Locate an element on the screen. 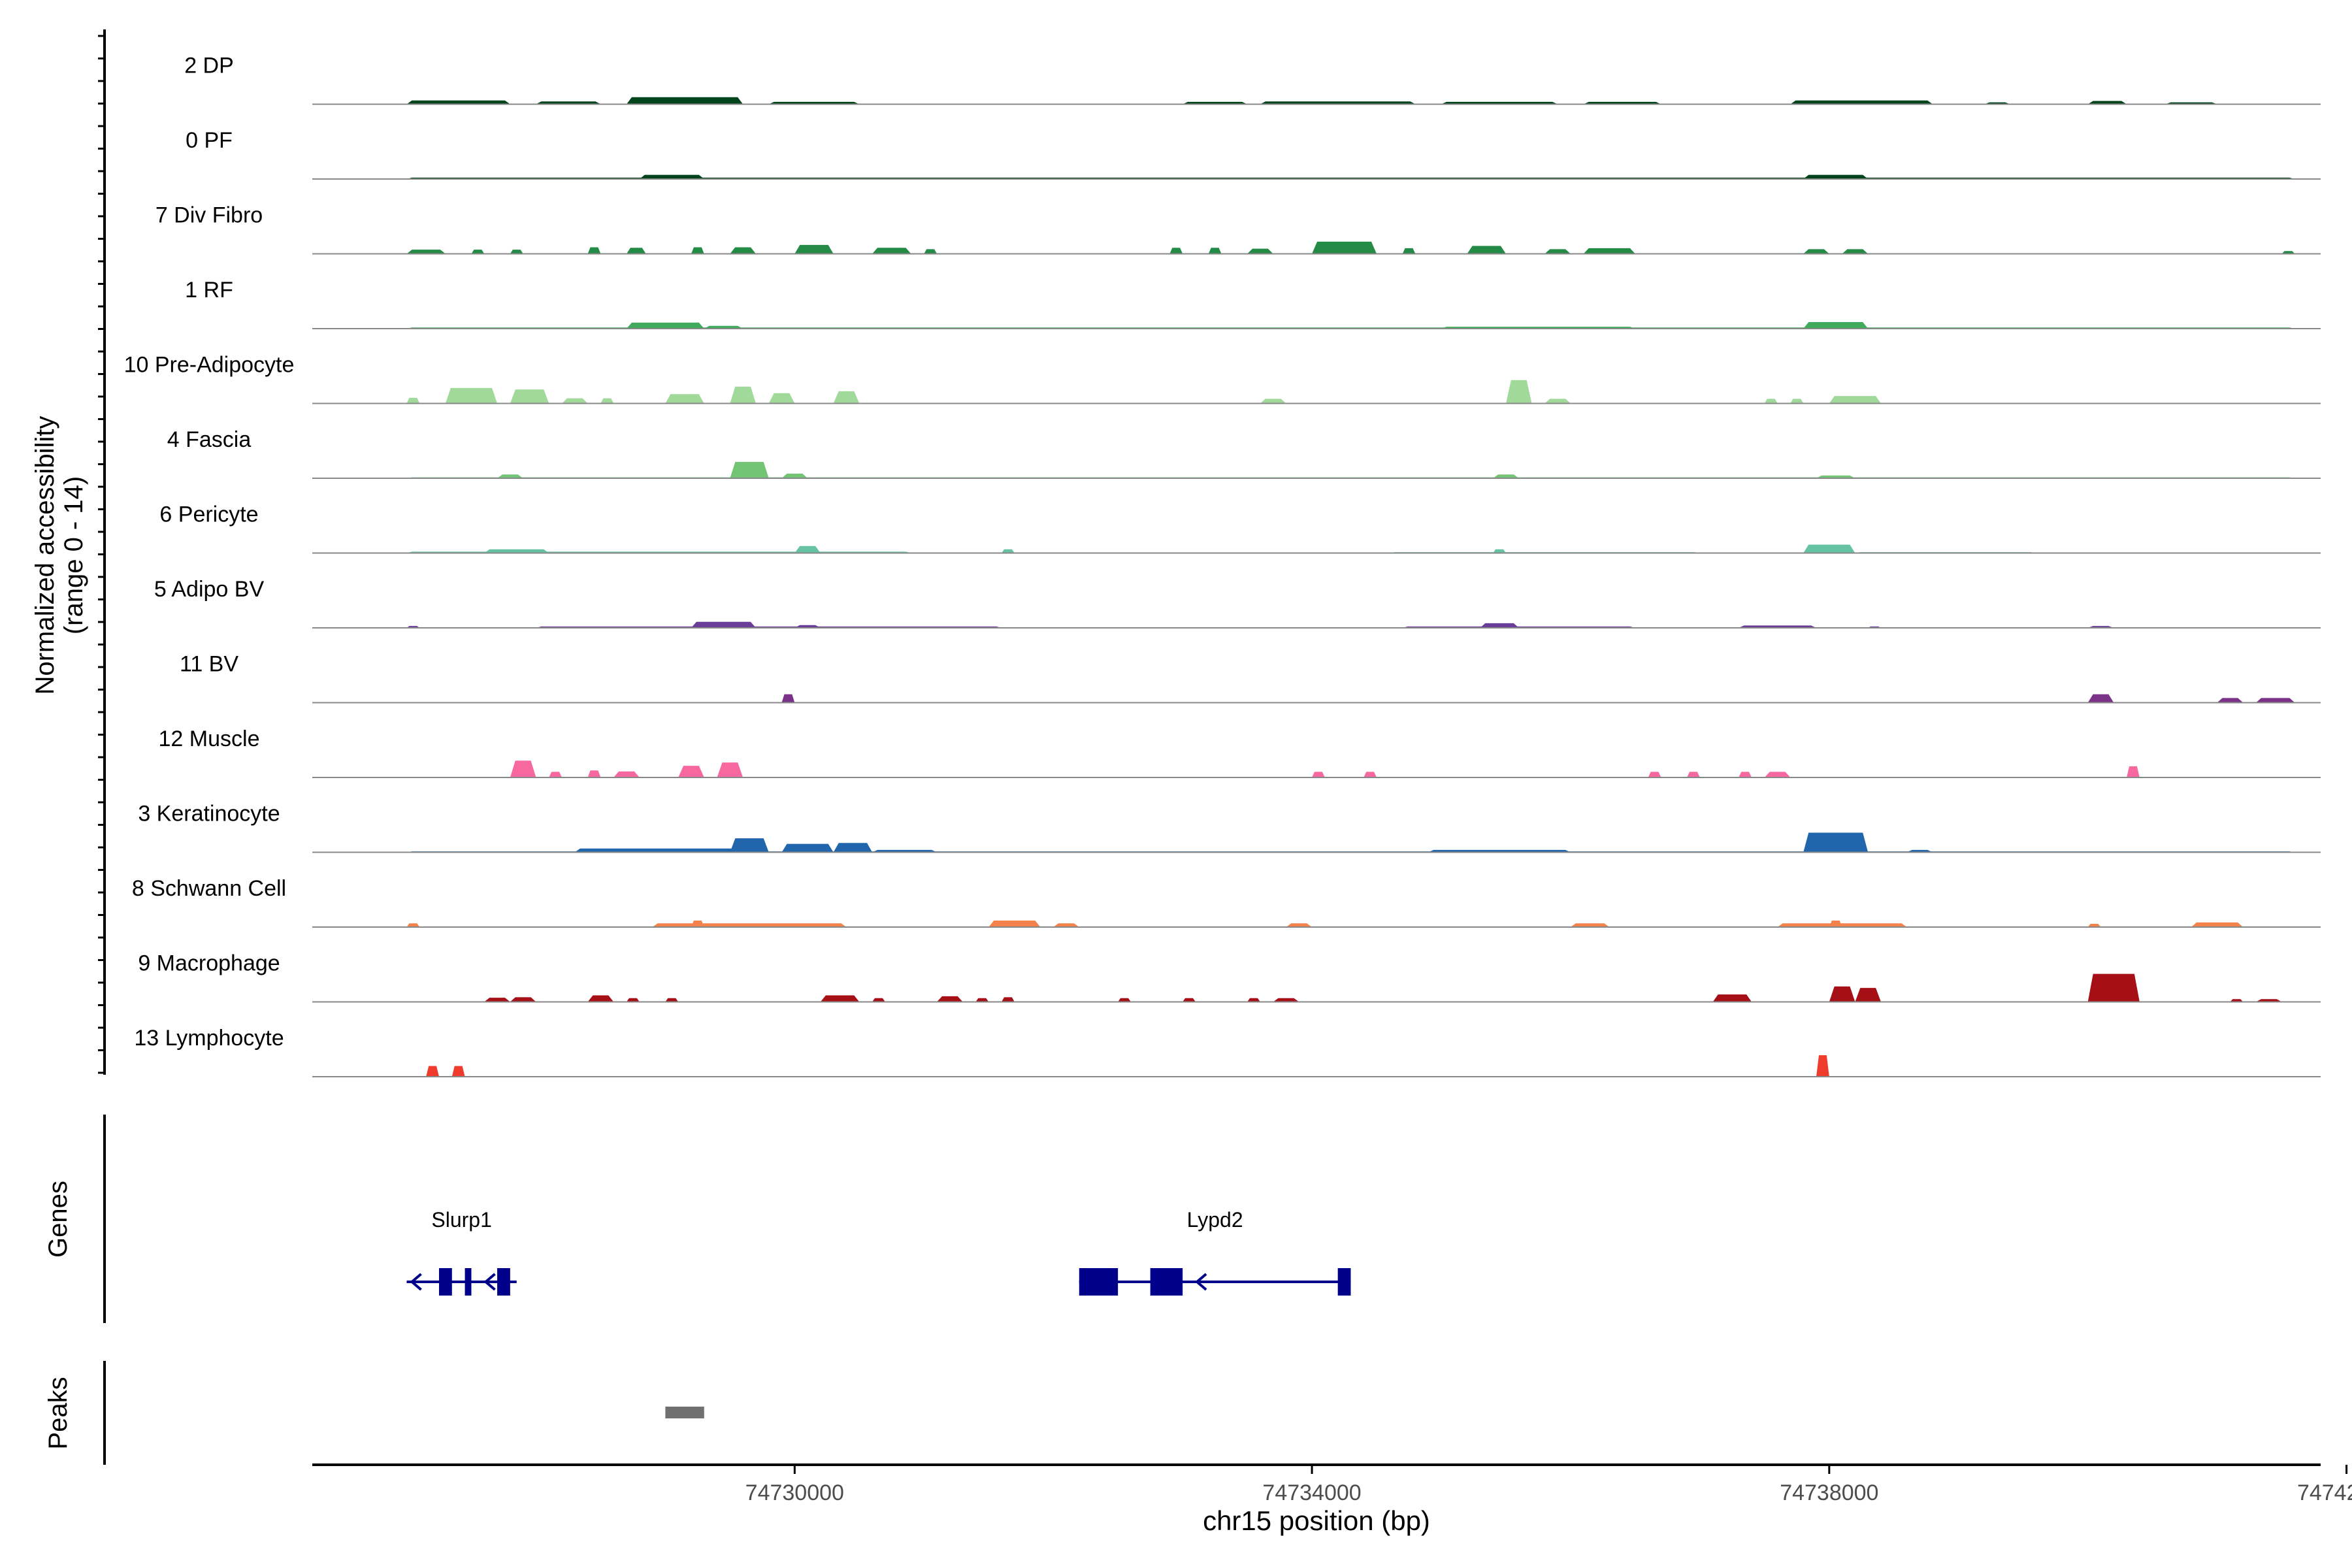 The height and width of the screenshot is (1568, 2352). track-label: 1 RF is located at coordinates (209, 290).